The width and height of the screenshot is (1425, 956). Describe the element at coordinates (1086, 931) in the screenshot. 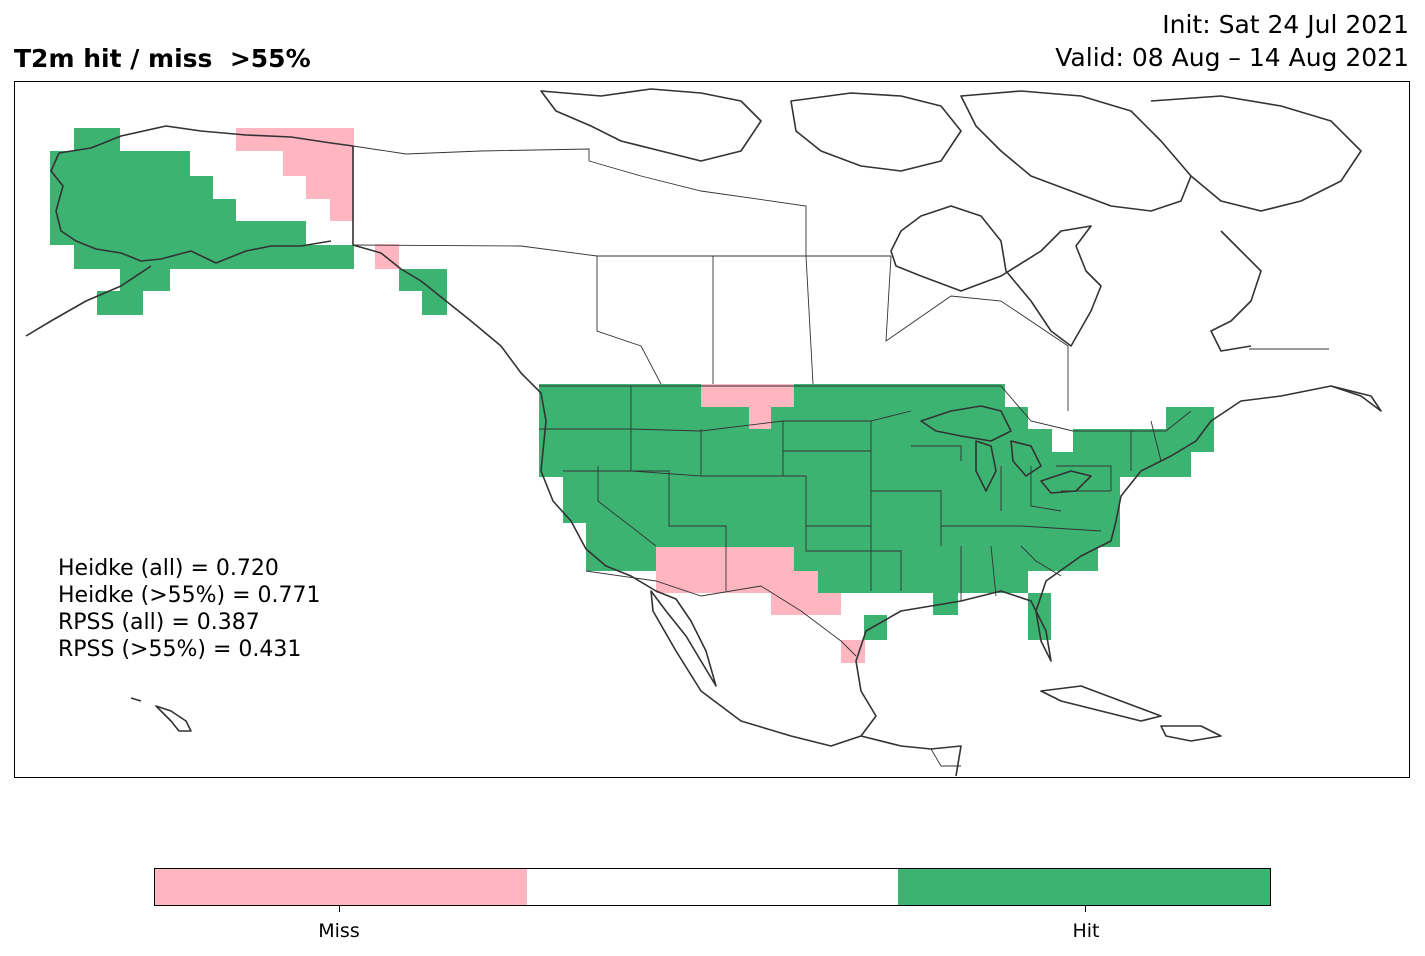

I see `colorbar-label-hit: Hit` at that location.